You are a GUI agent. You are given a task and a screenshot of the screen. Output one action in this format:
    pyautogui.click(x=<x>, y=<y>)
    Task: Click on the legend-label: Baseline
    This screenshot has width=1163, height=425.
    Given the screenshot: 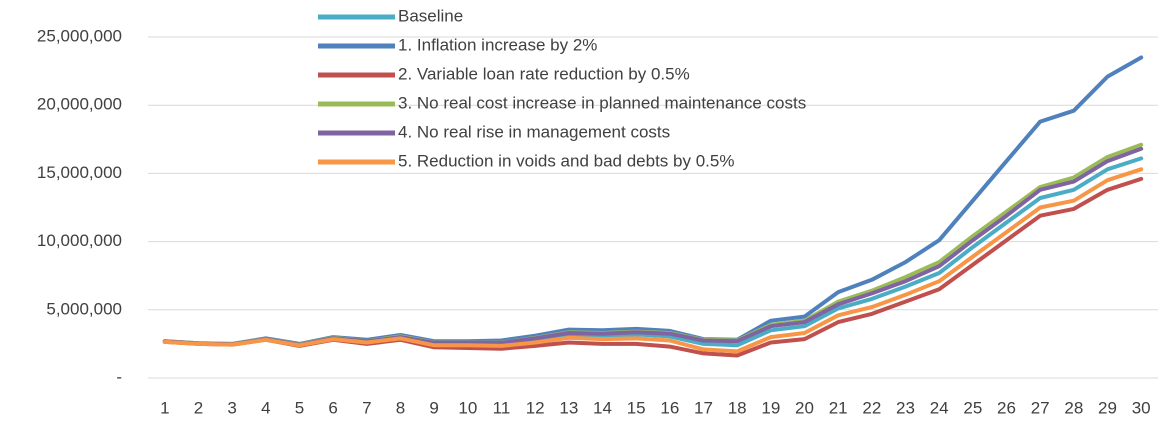 What is the action you would take?
    pyautogui.click(x=430, y=15)
    